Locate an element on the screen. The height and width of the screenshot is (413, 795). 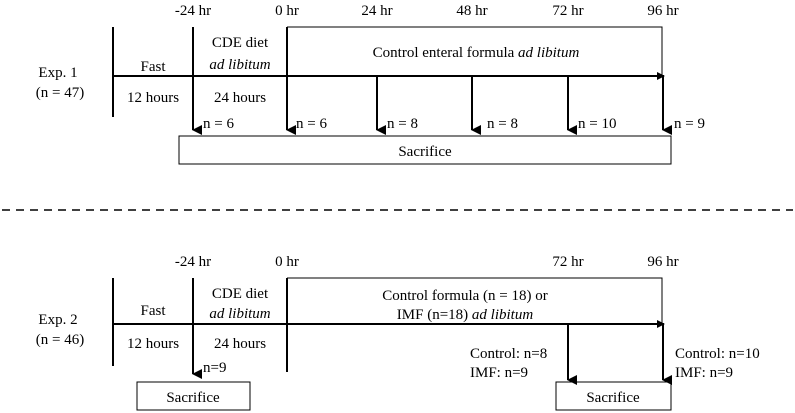
exp2-fast-duration: 12 hours is located at coordinates (153, 344).